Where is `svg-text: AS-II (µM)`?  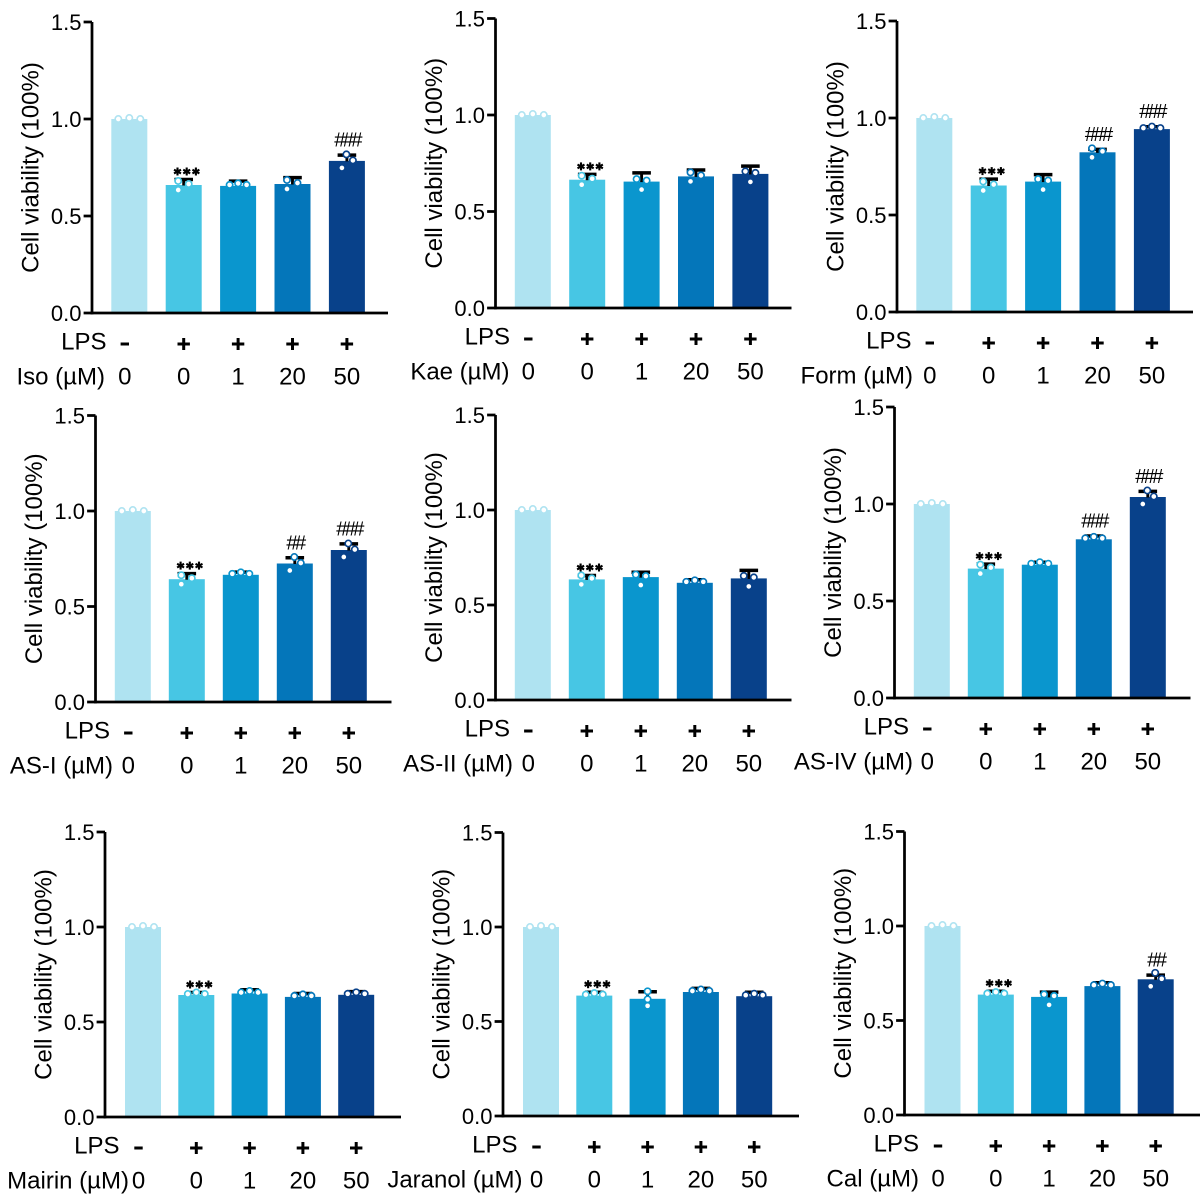
svg-text: AS-II (µM) is located at coordinates (458, 764).